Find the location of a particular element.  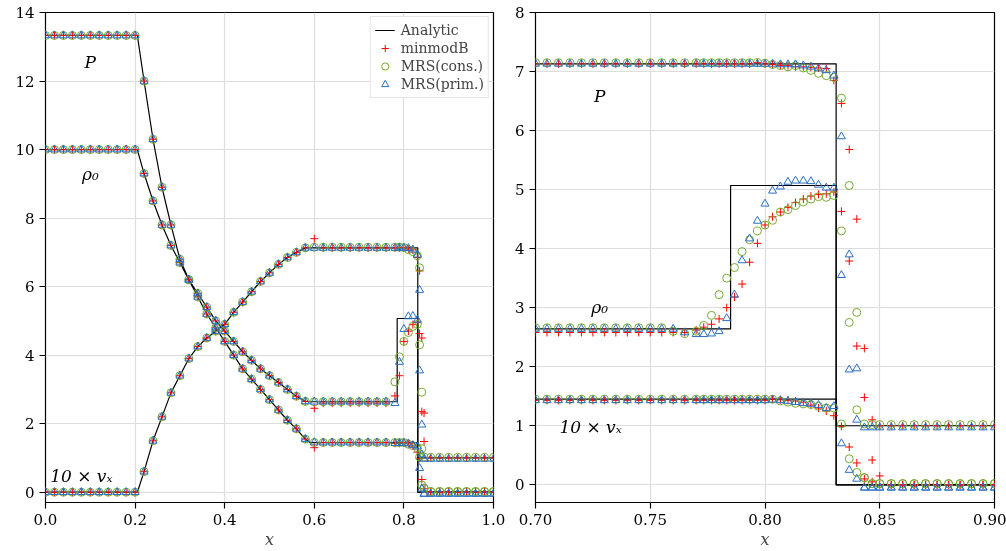

y-tick-label: 3 is located at coordinates (519, 308).